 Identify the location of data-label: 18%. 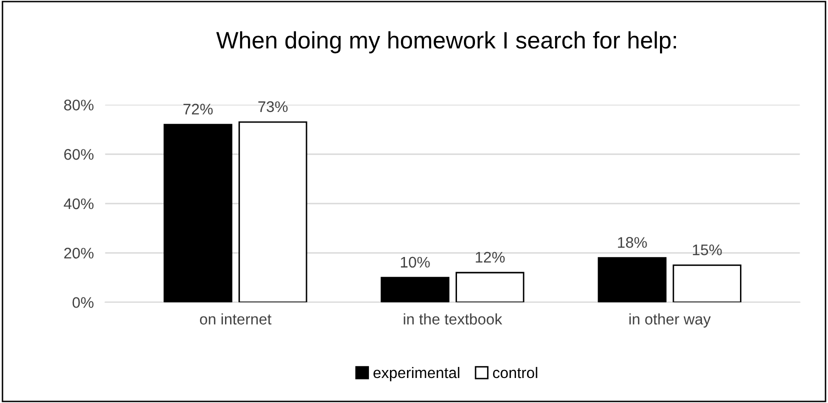
(632, 242).